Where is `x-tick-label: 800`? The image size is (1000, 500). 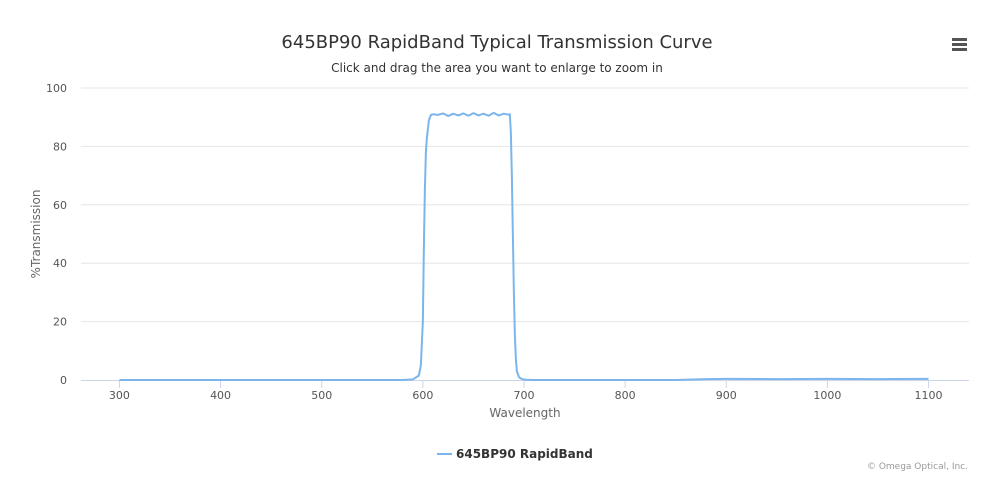
x-tick-label: 800 is located at coordinates (625, 395).